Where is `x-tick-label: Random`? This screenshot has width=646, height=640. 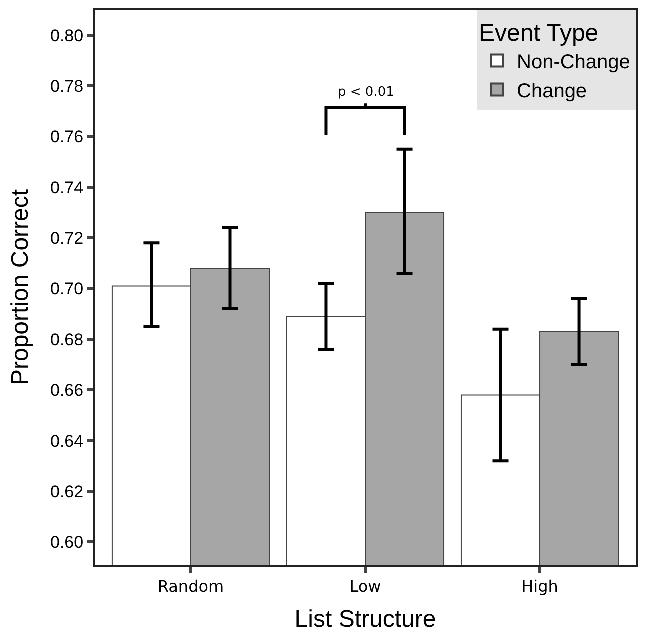 x-tick-label: Random is located at coordinates (191, 586).